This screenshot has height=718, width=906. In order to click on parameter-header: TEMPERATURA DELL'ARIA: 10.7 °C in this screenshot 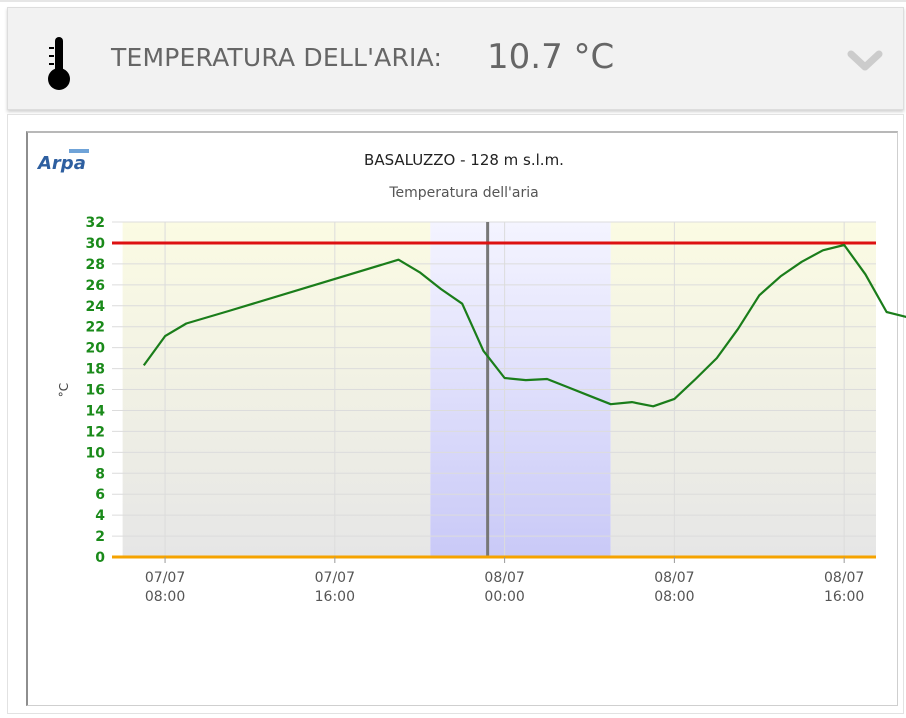, I will do `click(455, 58)`.